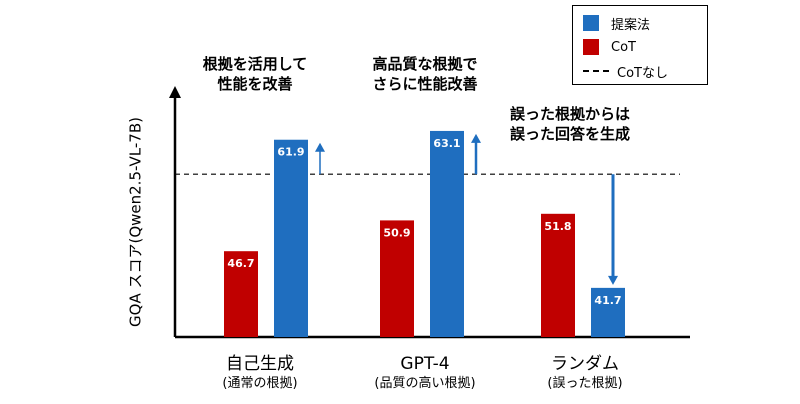 Image resolution: width=800 pixels, height=404 pixels. Describe the element at coordinates (585, 383) in the screenshot. I see `x-tick-sub: (誤った根拠)` at that location.